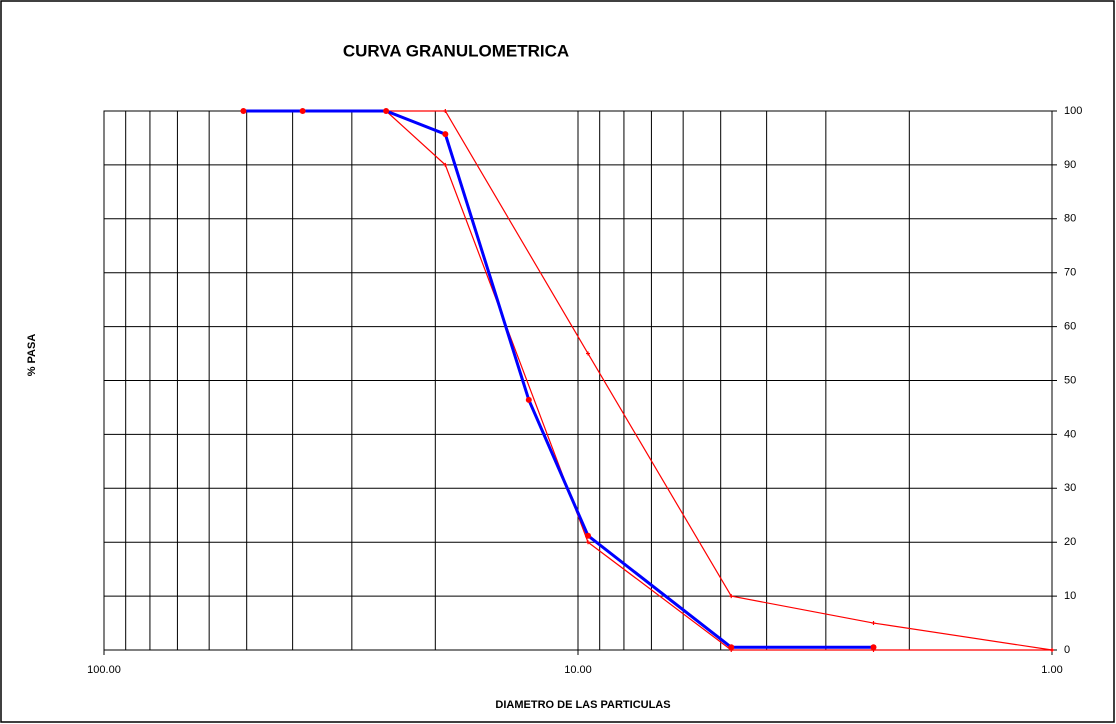 The width and height of the screenshot is (1116, 724). Describe the element at coordinates (1070, 596) in the screenshot. I see `y-tick-label: 10` at that location.